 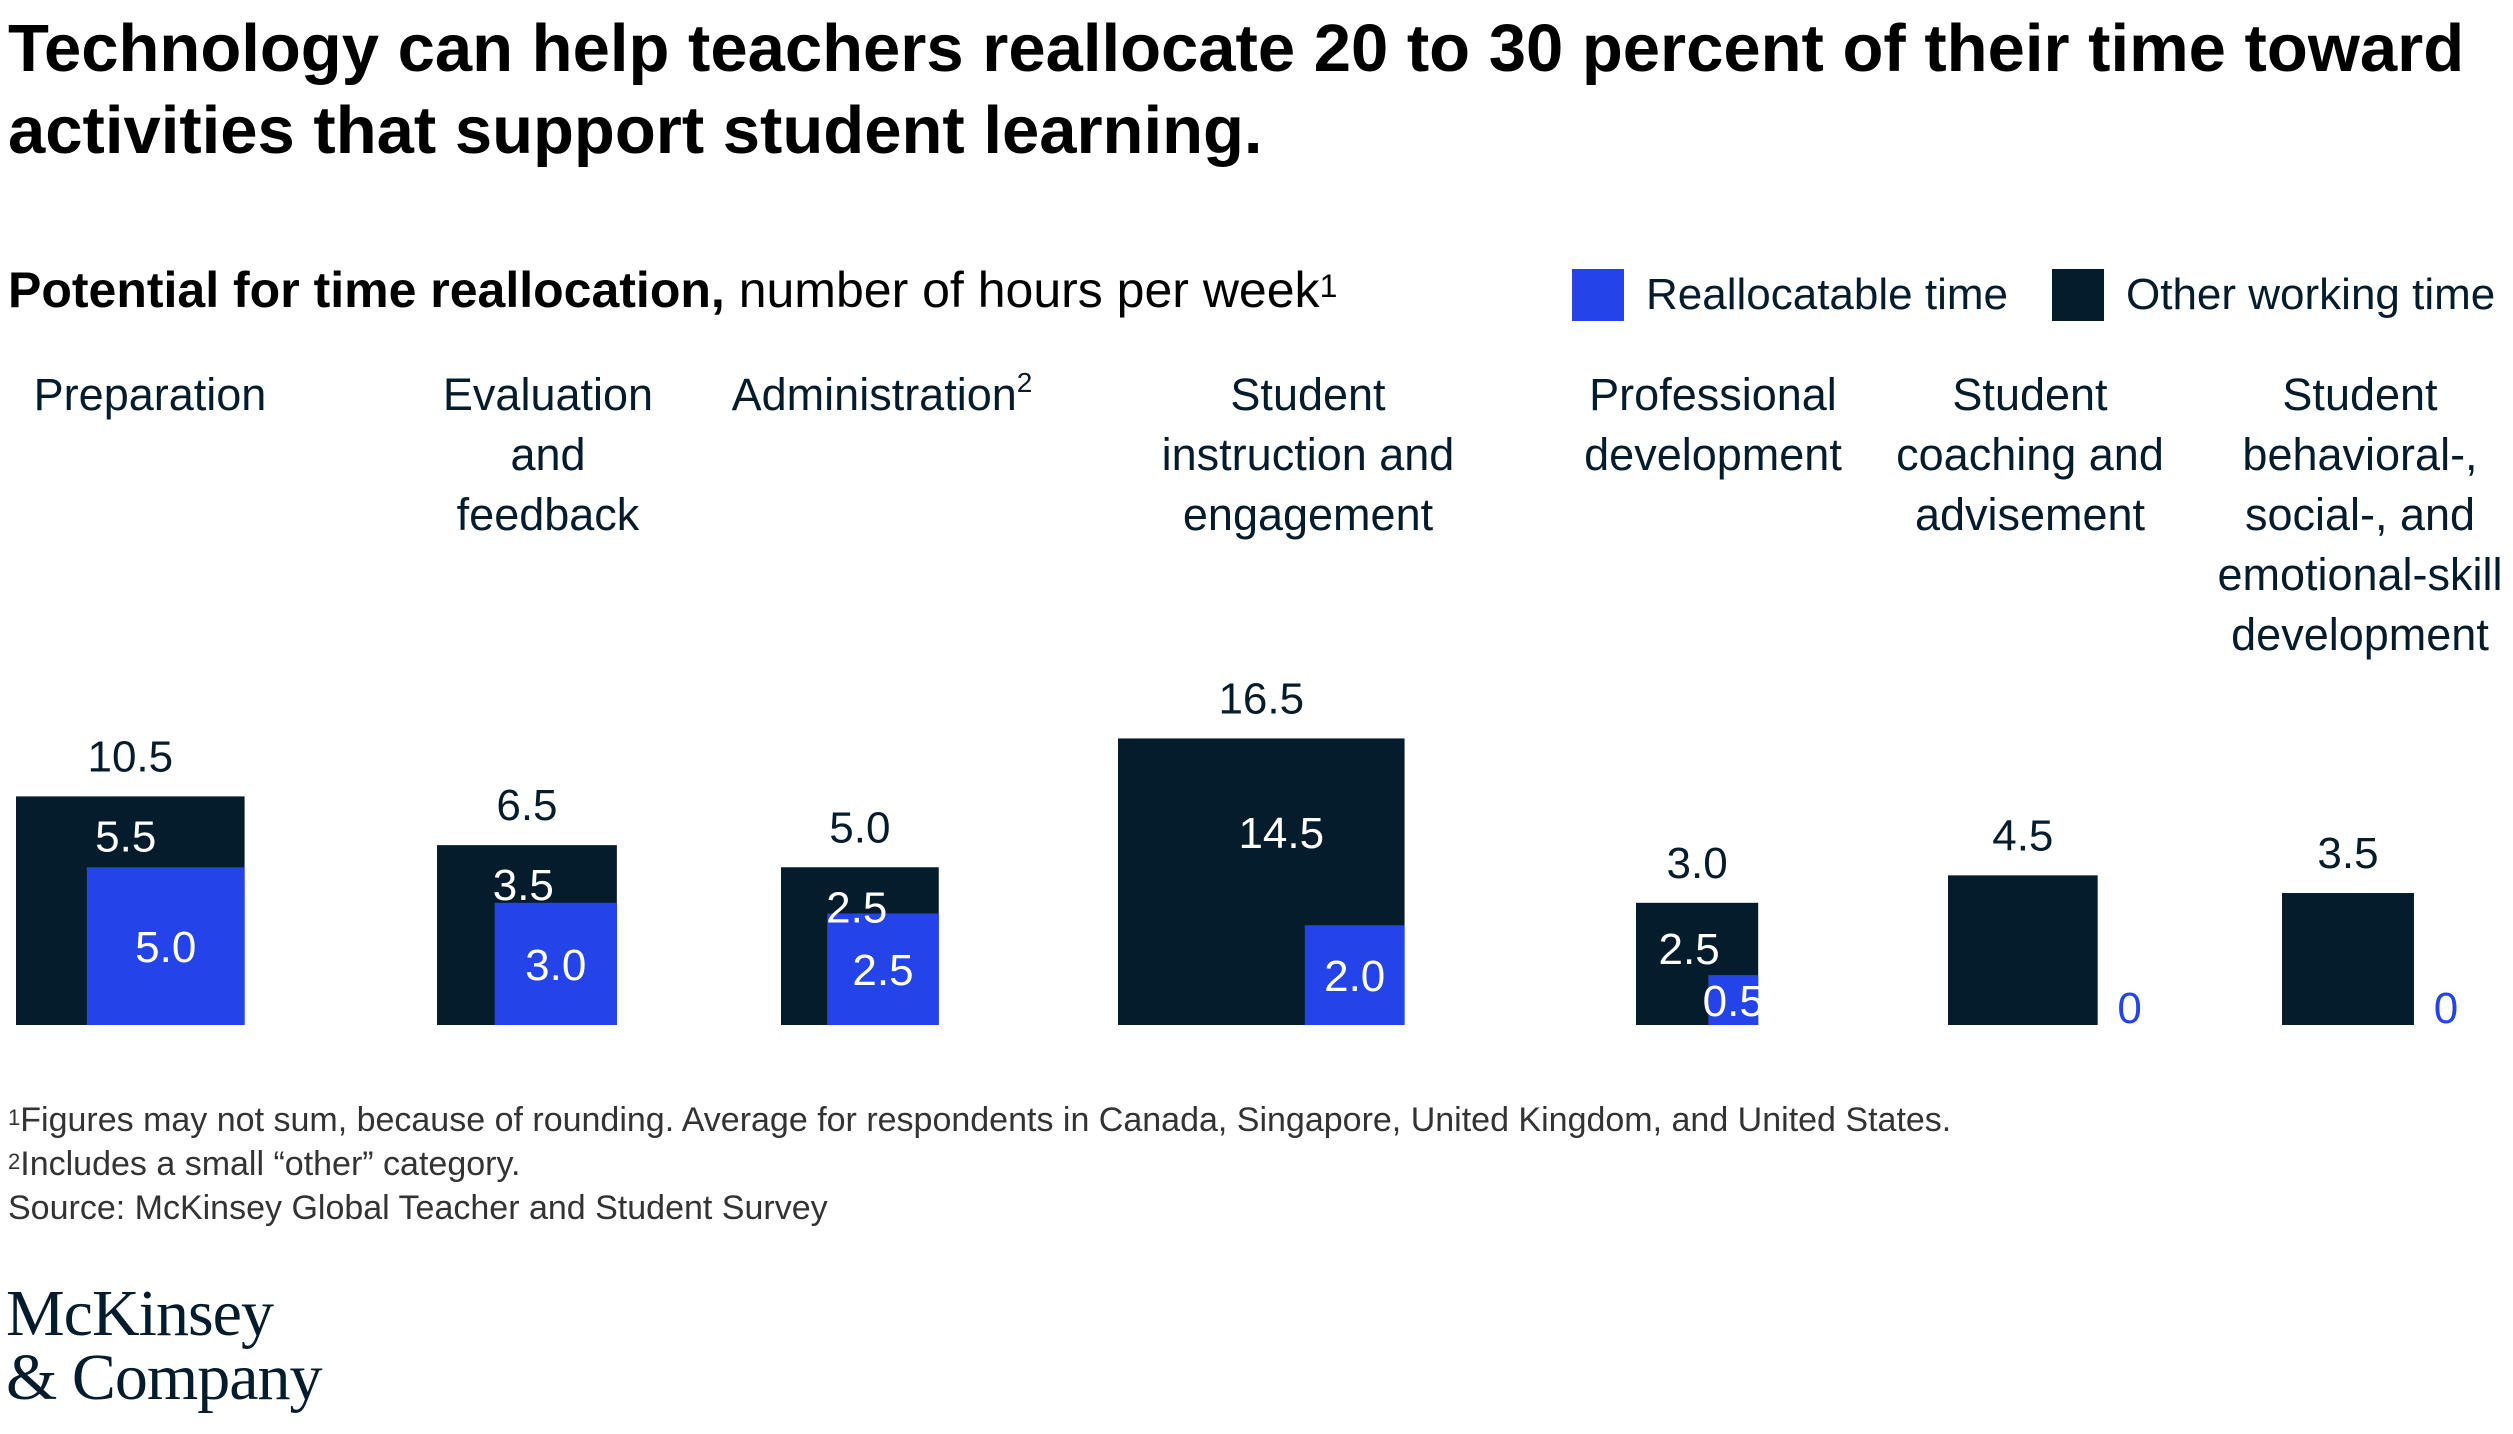 What do you see at coordinates (1328, 286) in the screenshot?
I see `subtitle-footnote-marker: 1` at bounding box center [1328, 286].